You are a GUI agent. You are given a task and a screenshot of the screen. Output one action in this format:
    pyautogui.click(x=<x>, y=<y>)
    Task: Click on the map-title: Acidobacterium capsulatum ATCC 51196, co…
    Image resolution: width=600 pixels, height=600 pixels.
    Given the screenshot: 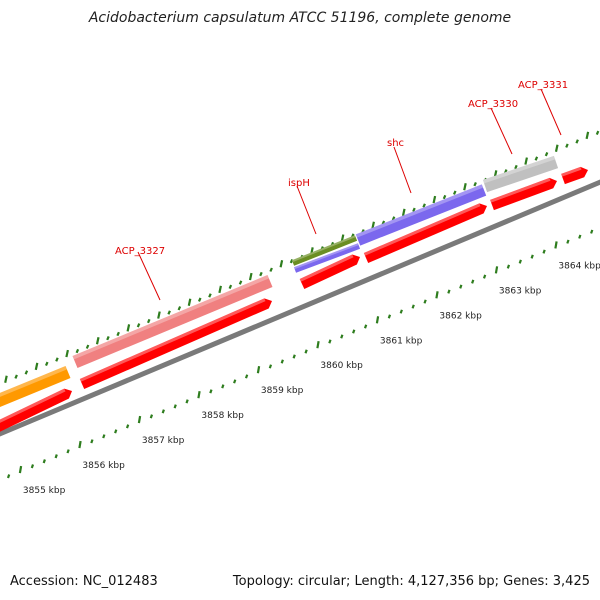 What is the action you would take?
    pyautogui.click(x=300, y=18)
    